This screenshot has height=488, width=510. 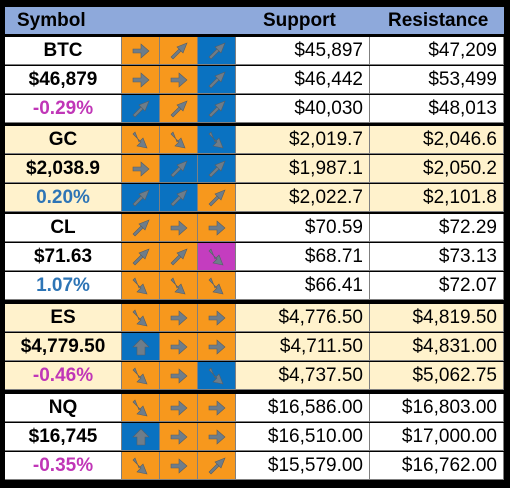 What do you see at coordinates (303, 51) in the screenshot?
I see `support-value: $45,897` at bounding box center [303, 51].